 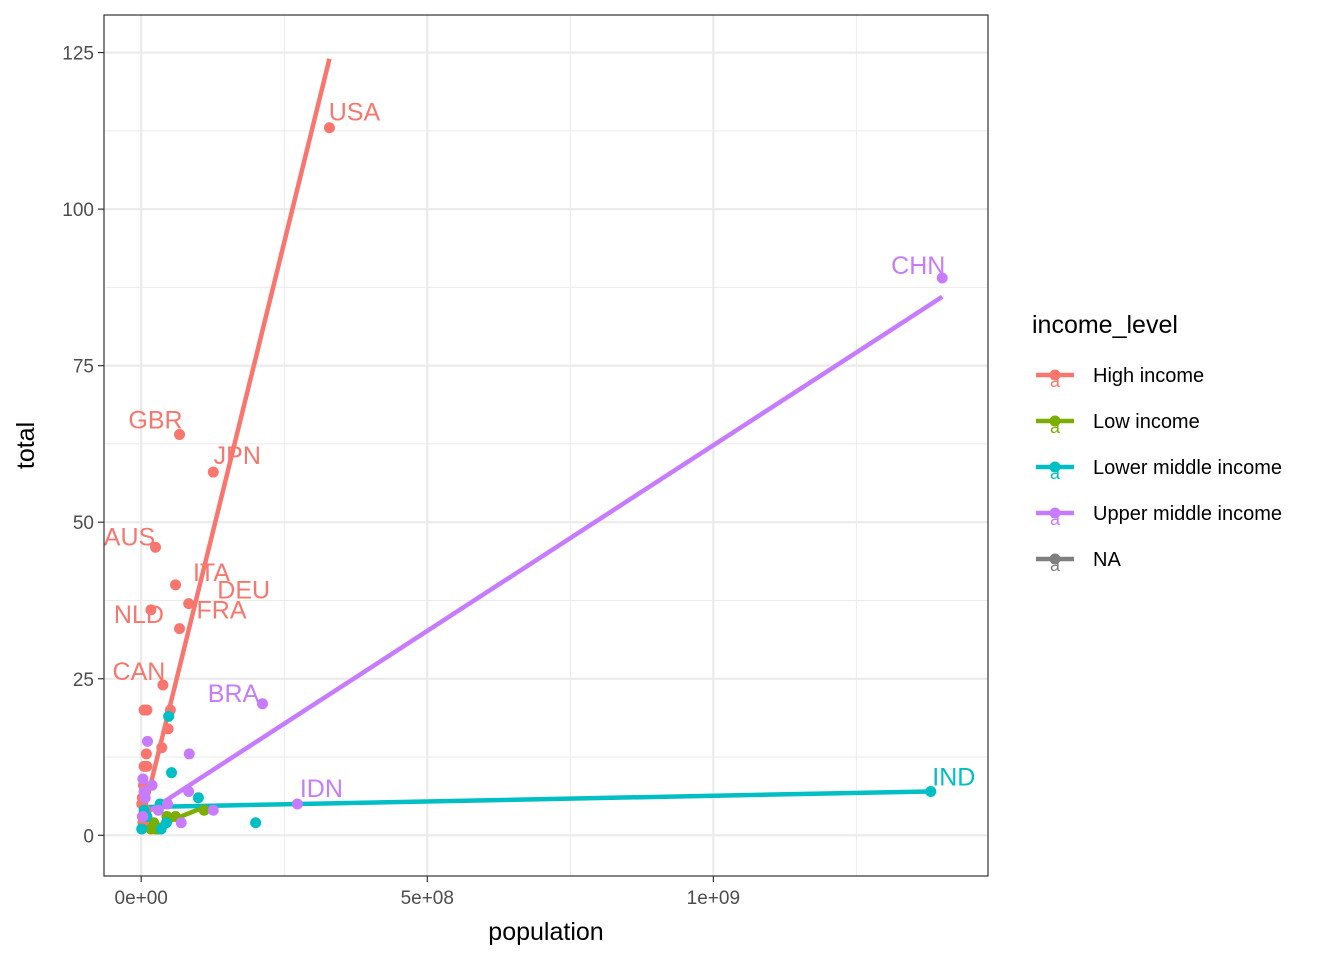 I want to click on y-tick-label: 125, so click(x=78, y=54).